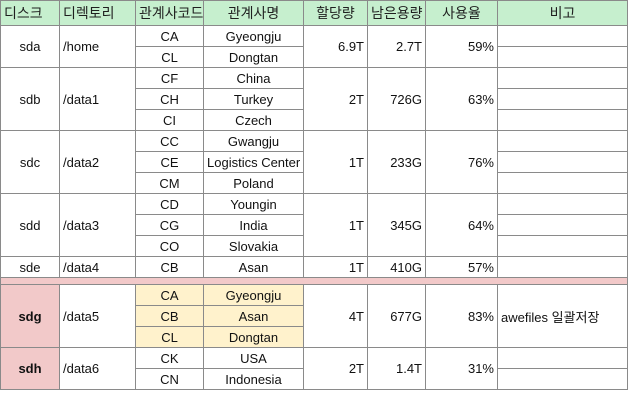  I want to click on cell-remain: 726G, so click(396, 99).